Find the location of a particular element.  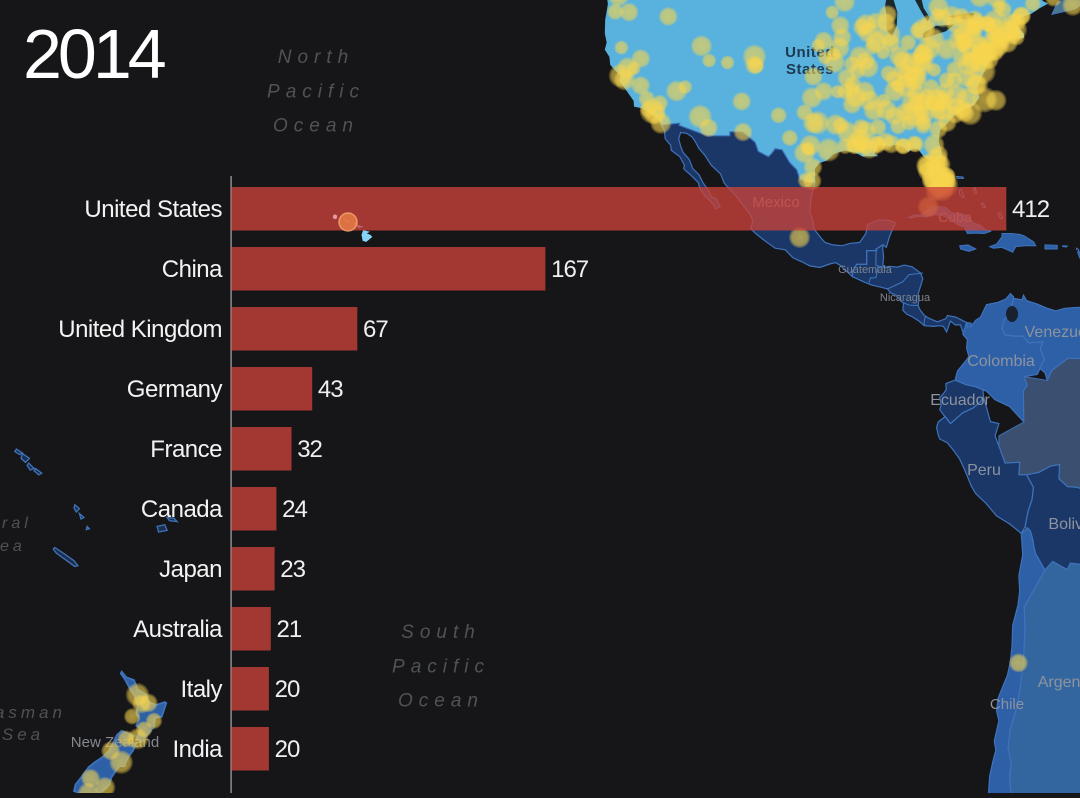

svg-text: United Kingdom is located at coordinates (140, 329).